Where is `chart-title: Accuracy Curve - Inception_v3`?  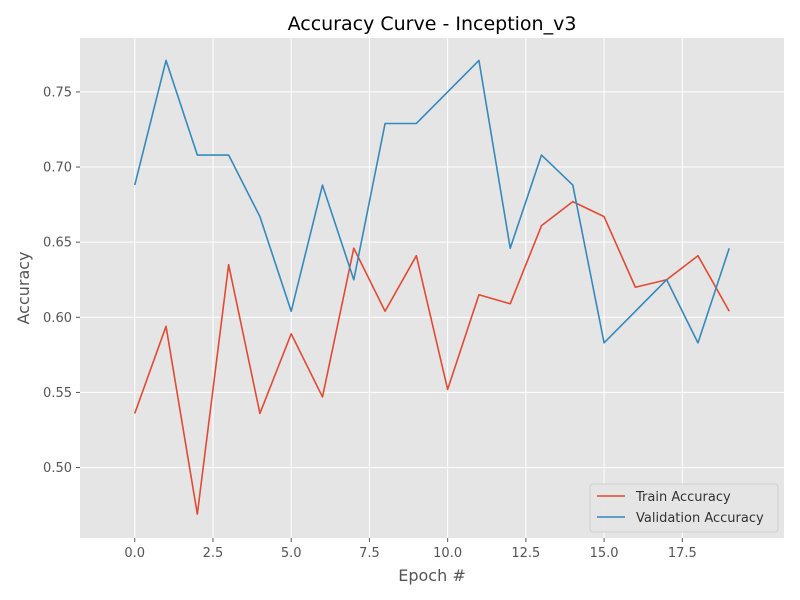 chart-title: Accuracy Curve - Inception_v3 is located at coordinates (432, 24).